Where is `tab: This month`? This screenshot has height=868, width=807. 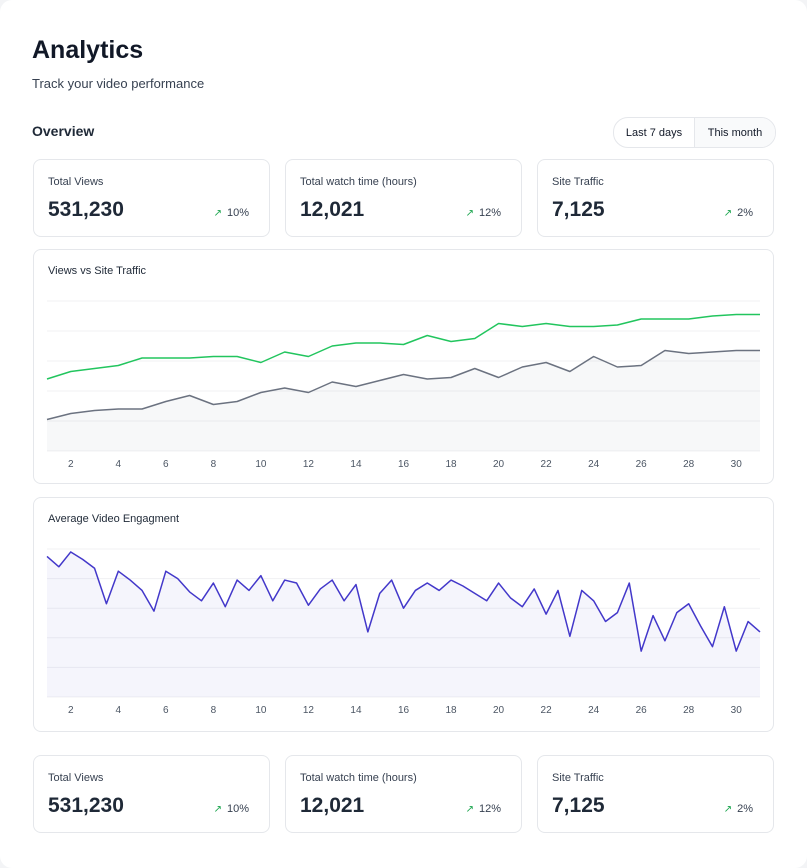 tab: This month is located at coordinates (735, 132).